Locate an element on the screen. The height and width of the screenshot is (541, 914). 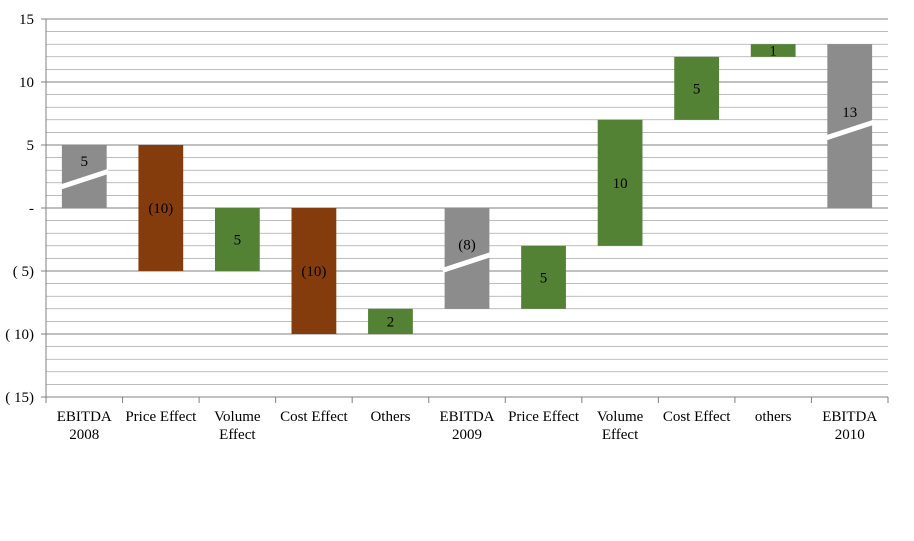
x-category-label: Others is located at coordinates (390, 417).